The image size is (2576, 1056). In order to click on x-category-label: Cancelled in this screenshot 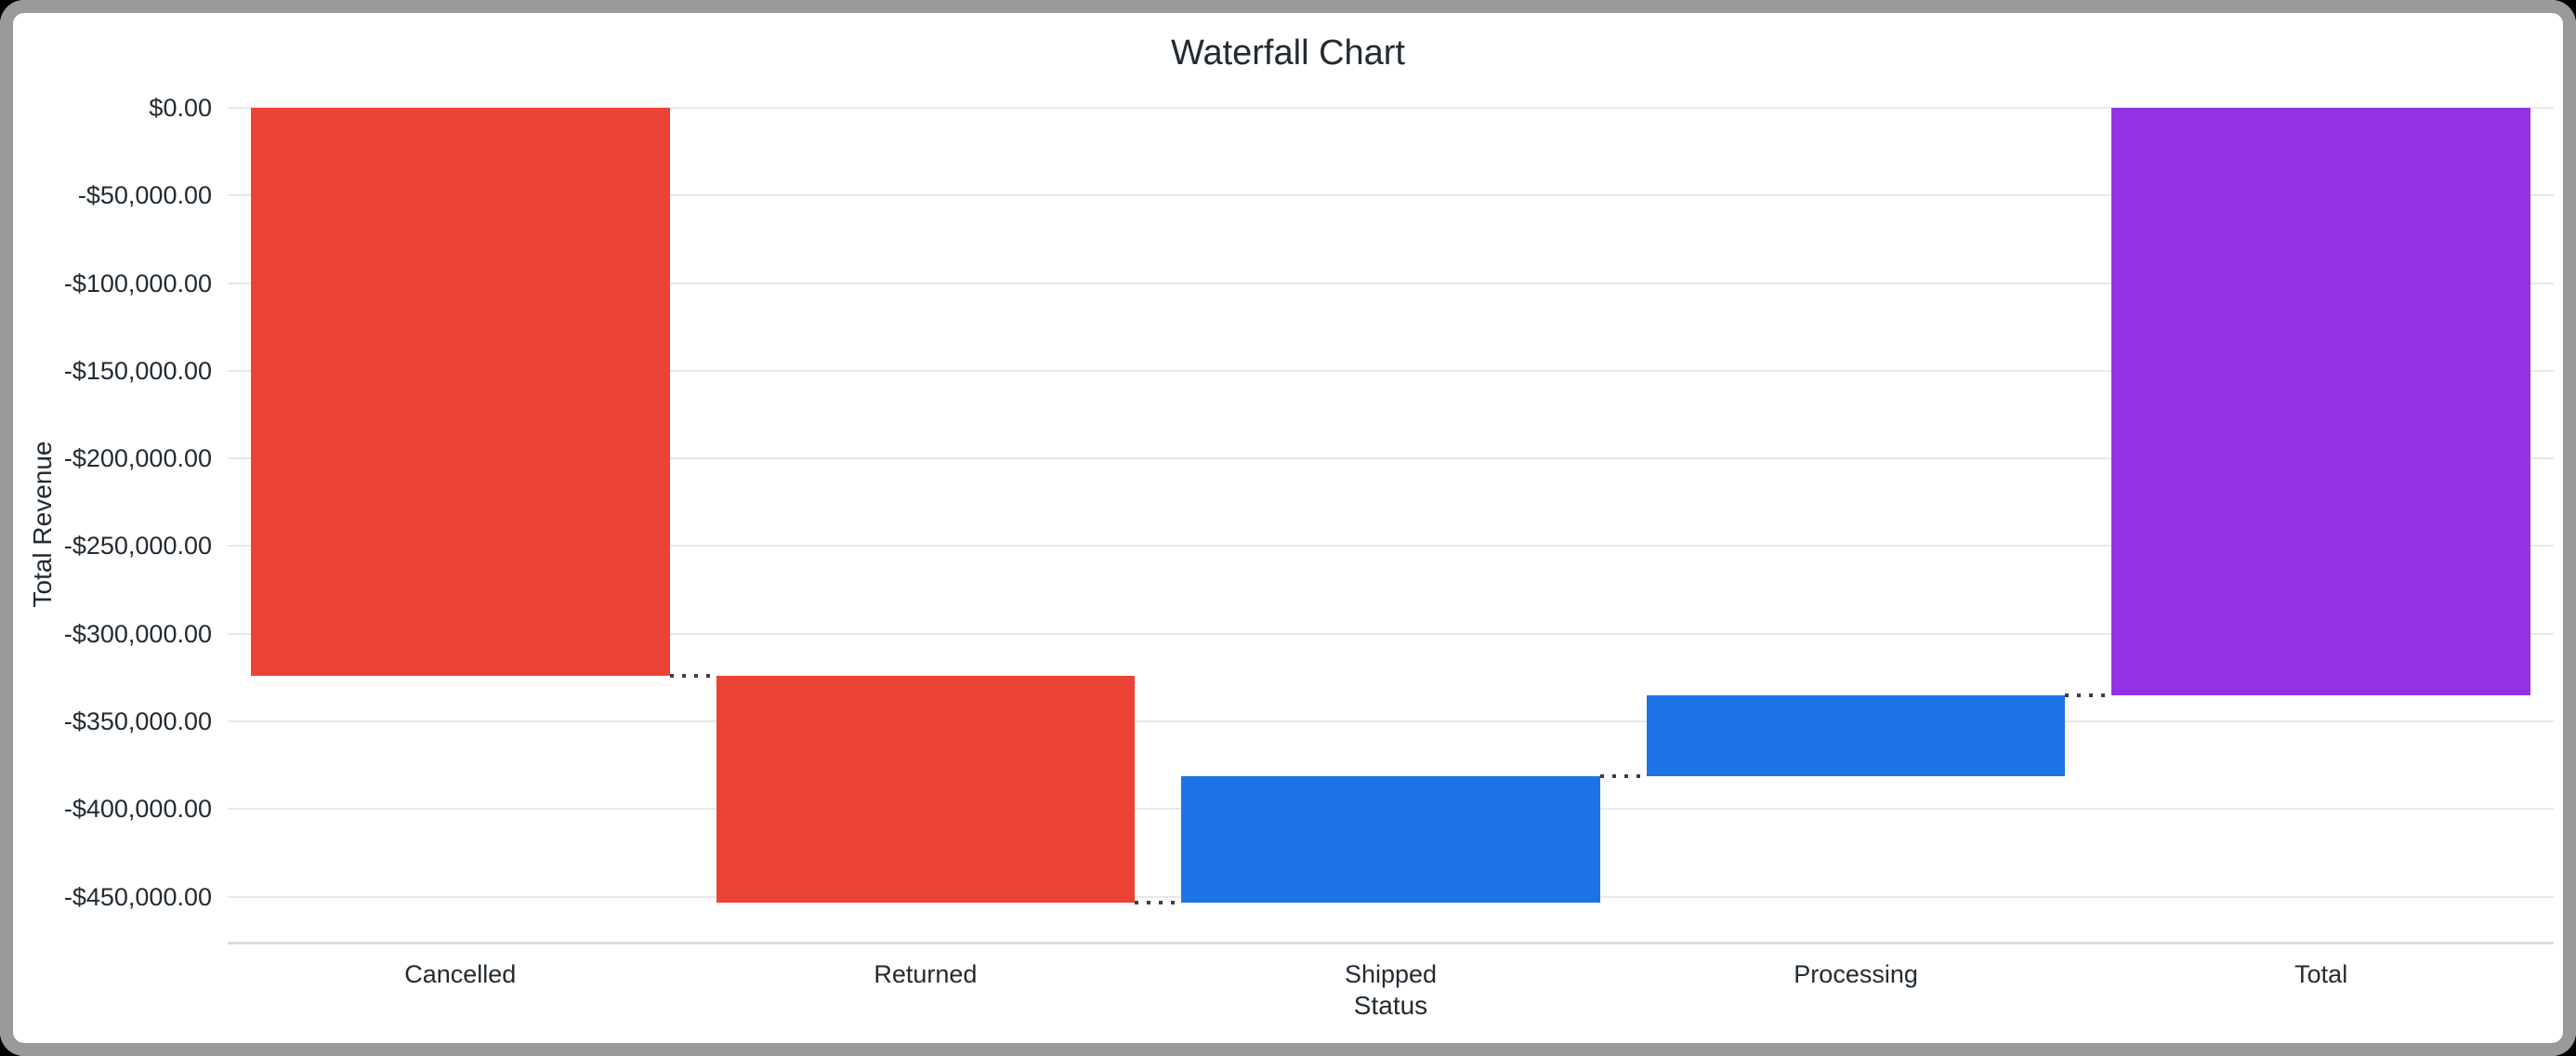, I will do `click(460, 974)`.